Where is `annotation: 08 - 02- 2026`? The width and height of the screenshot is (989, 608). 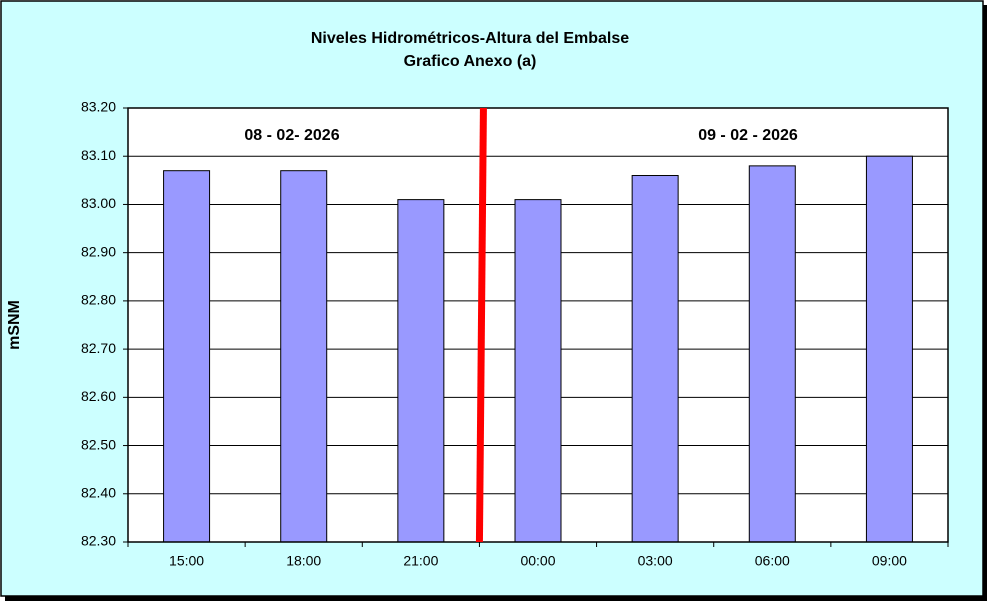 annotation: 08 - 02- 2026 is located at coordinates (291, 135).